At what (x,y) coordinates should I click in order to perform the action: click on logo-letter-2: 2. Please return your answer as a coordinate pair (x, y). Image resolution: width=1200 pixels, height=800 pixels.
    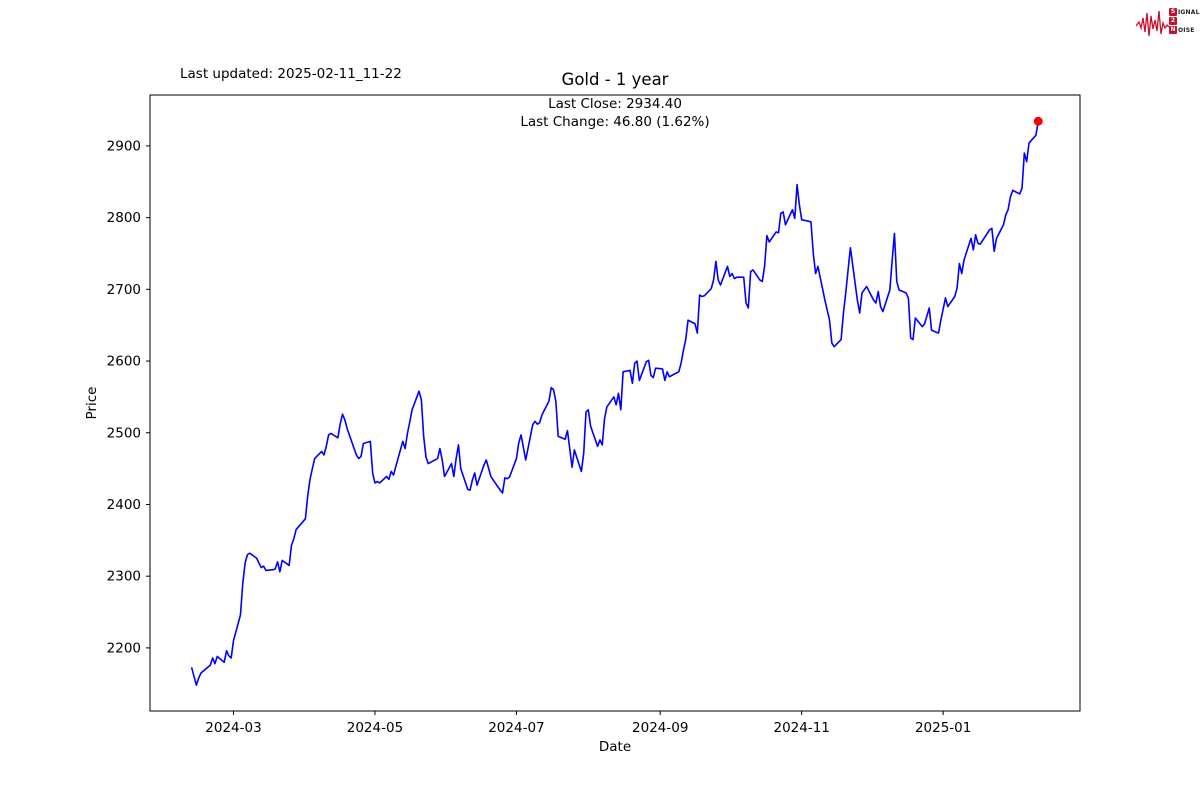
    Looking at the image, I should click on (1173, 21).